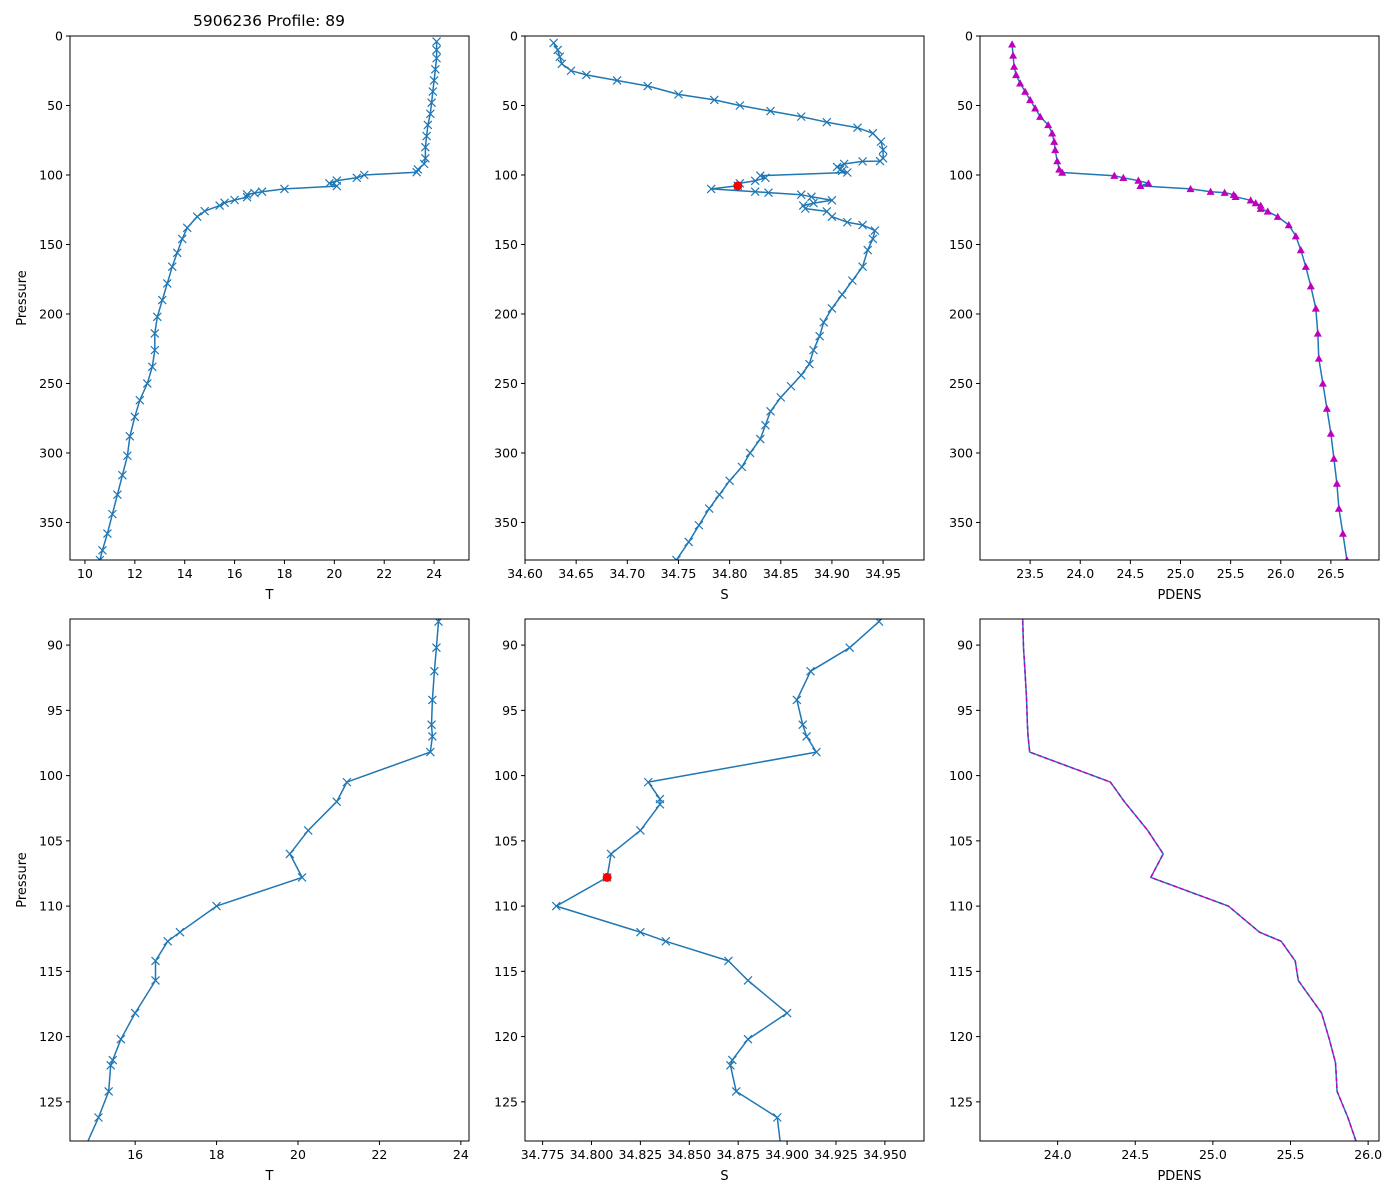 The width and height of the screenshot is (1400, 1200). What do you see at coordinates (883, 573) in the screenshot?
I see `x-tick-label: 34.95` at bounding box center [883, 573].